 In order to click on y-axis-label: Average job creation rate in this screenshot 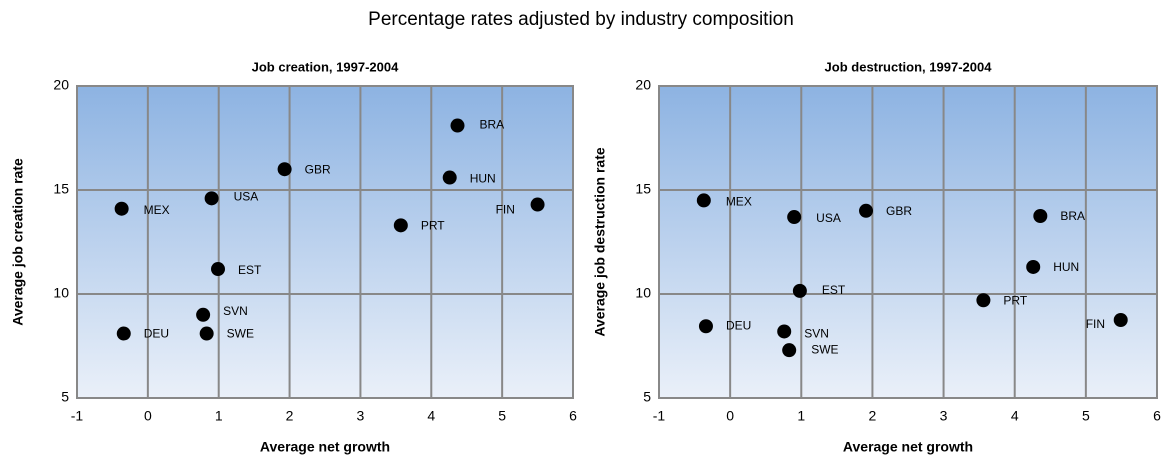, I will do `click(18, 242)`.